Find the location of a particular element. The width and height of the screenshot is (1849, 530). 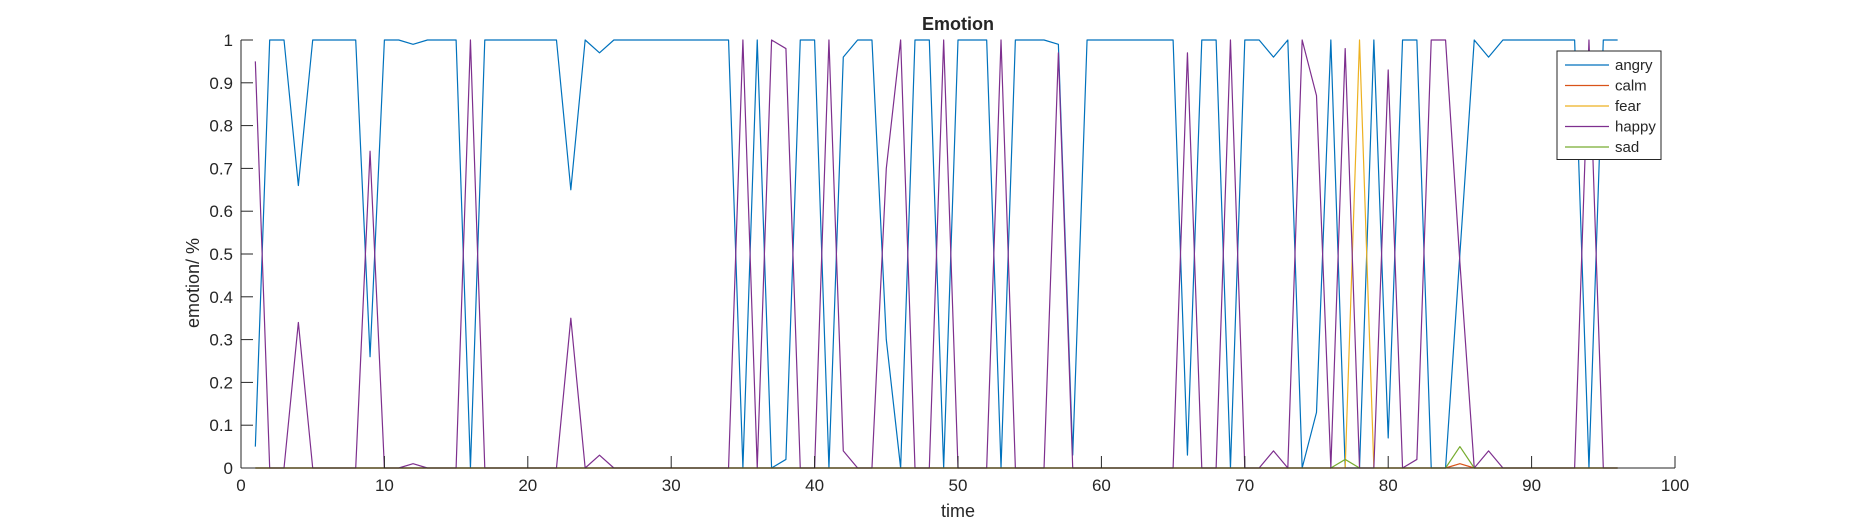

y-tick-label: 0.8 is located at coordinates (221, 126).